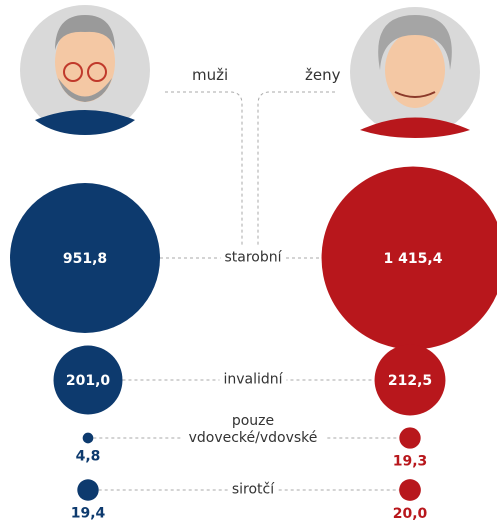 This screenshot has height=523, width=497. What do you see at coordinates (410, 462) in the screenshot?
I see `value-label: 19,3` at bounding box center [410, 462].